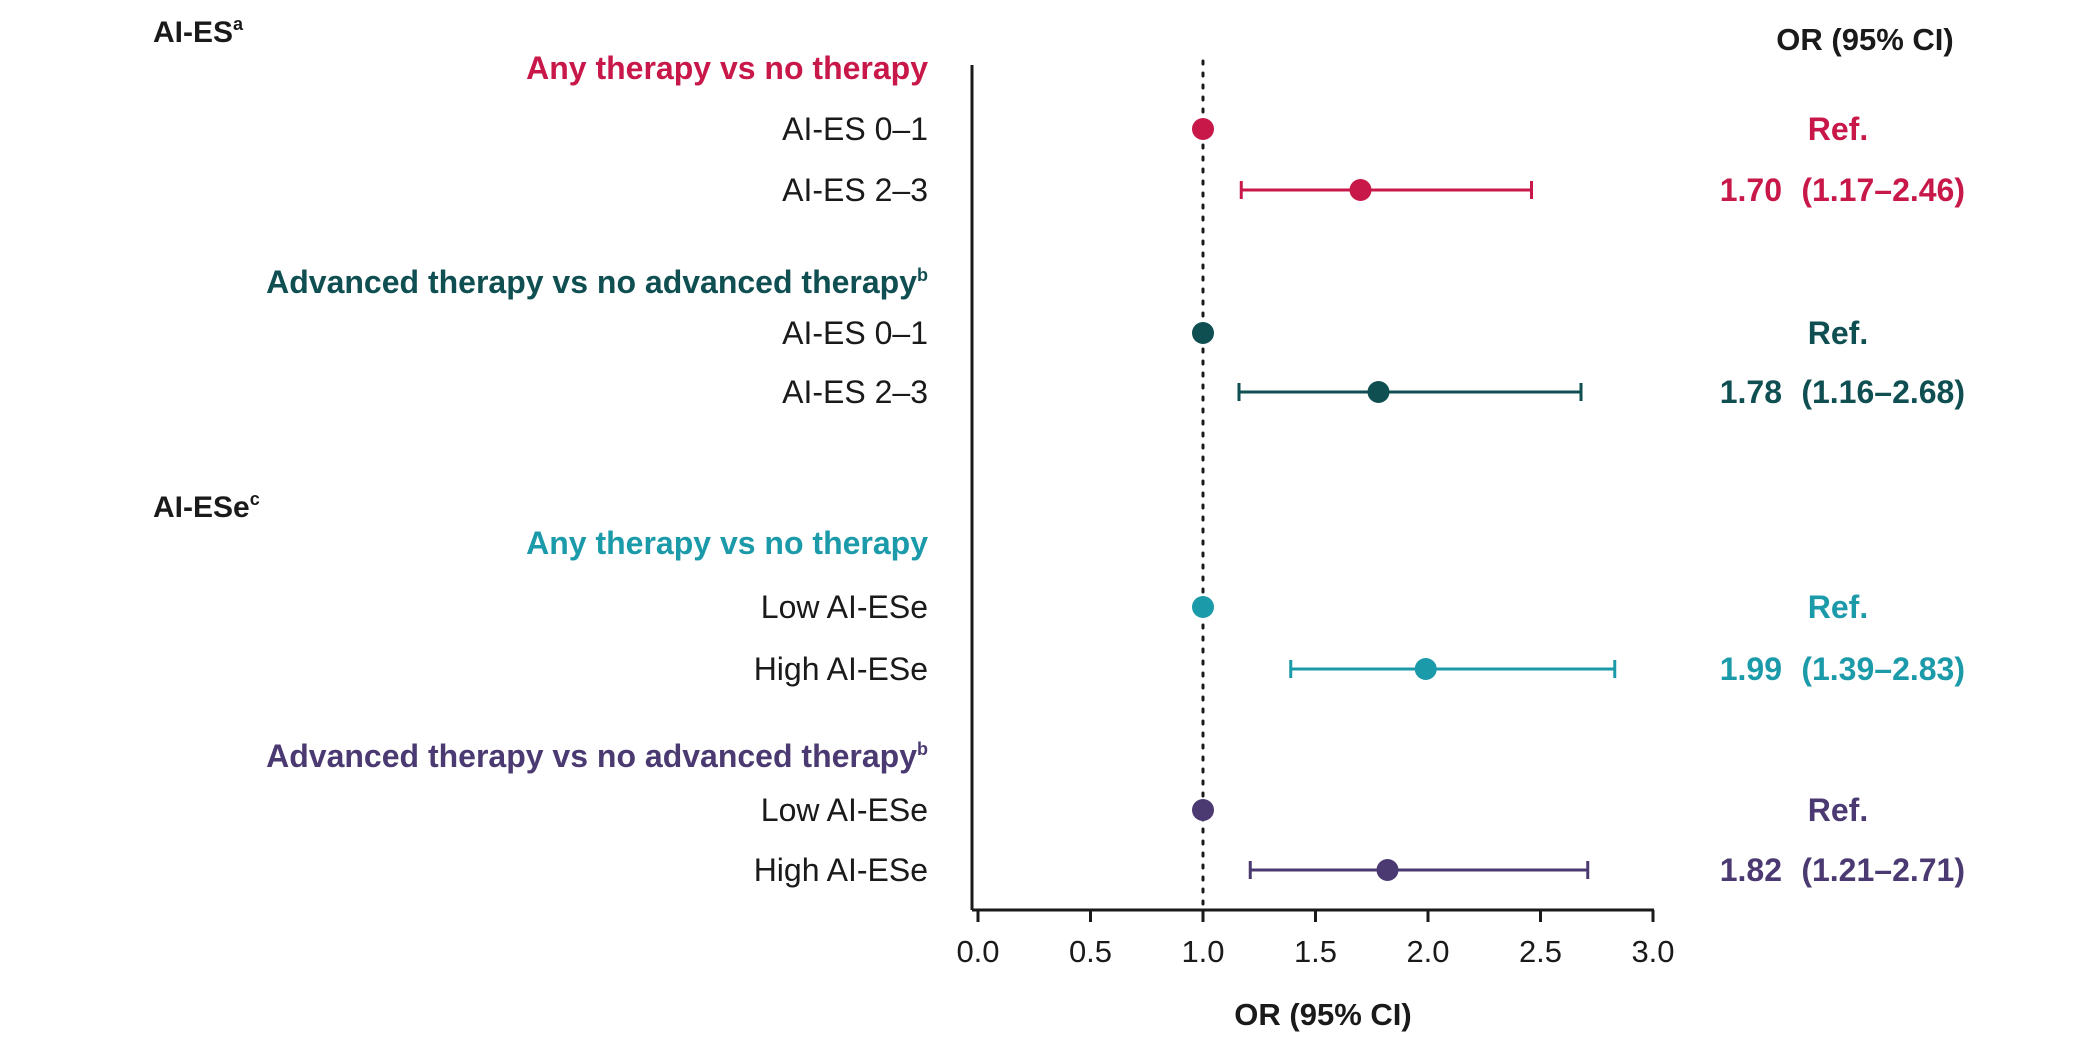 Image resolution: width=2100 pixels, height=1050 pixels. What do you see at coordinates (1864, 39) in the screenshot?
I see `or-ci-header: OR (95% CI)` at bounding box center [1864, 39].